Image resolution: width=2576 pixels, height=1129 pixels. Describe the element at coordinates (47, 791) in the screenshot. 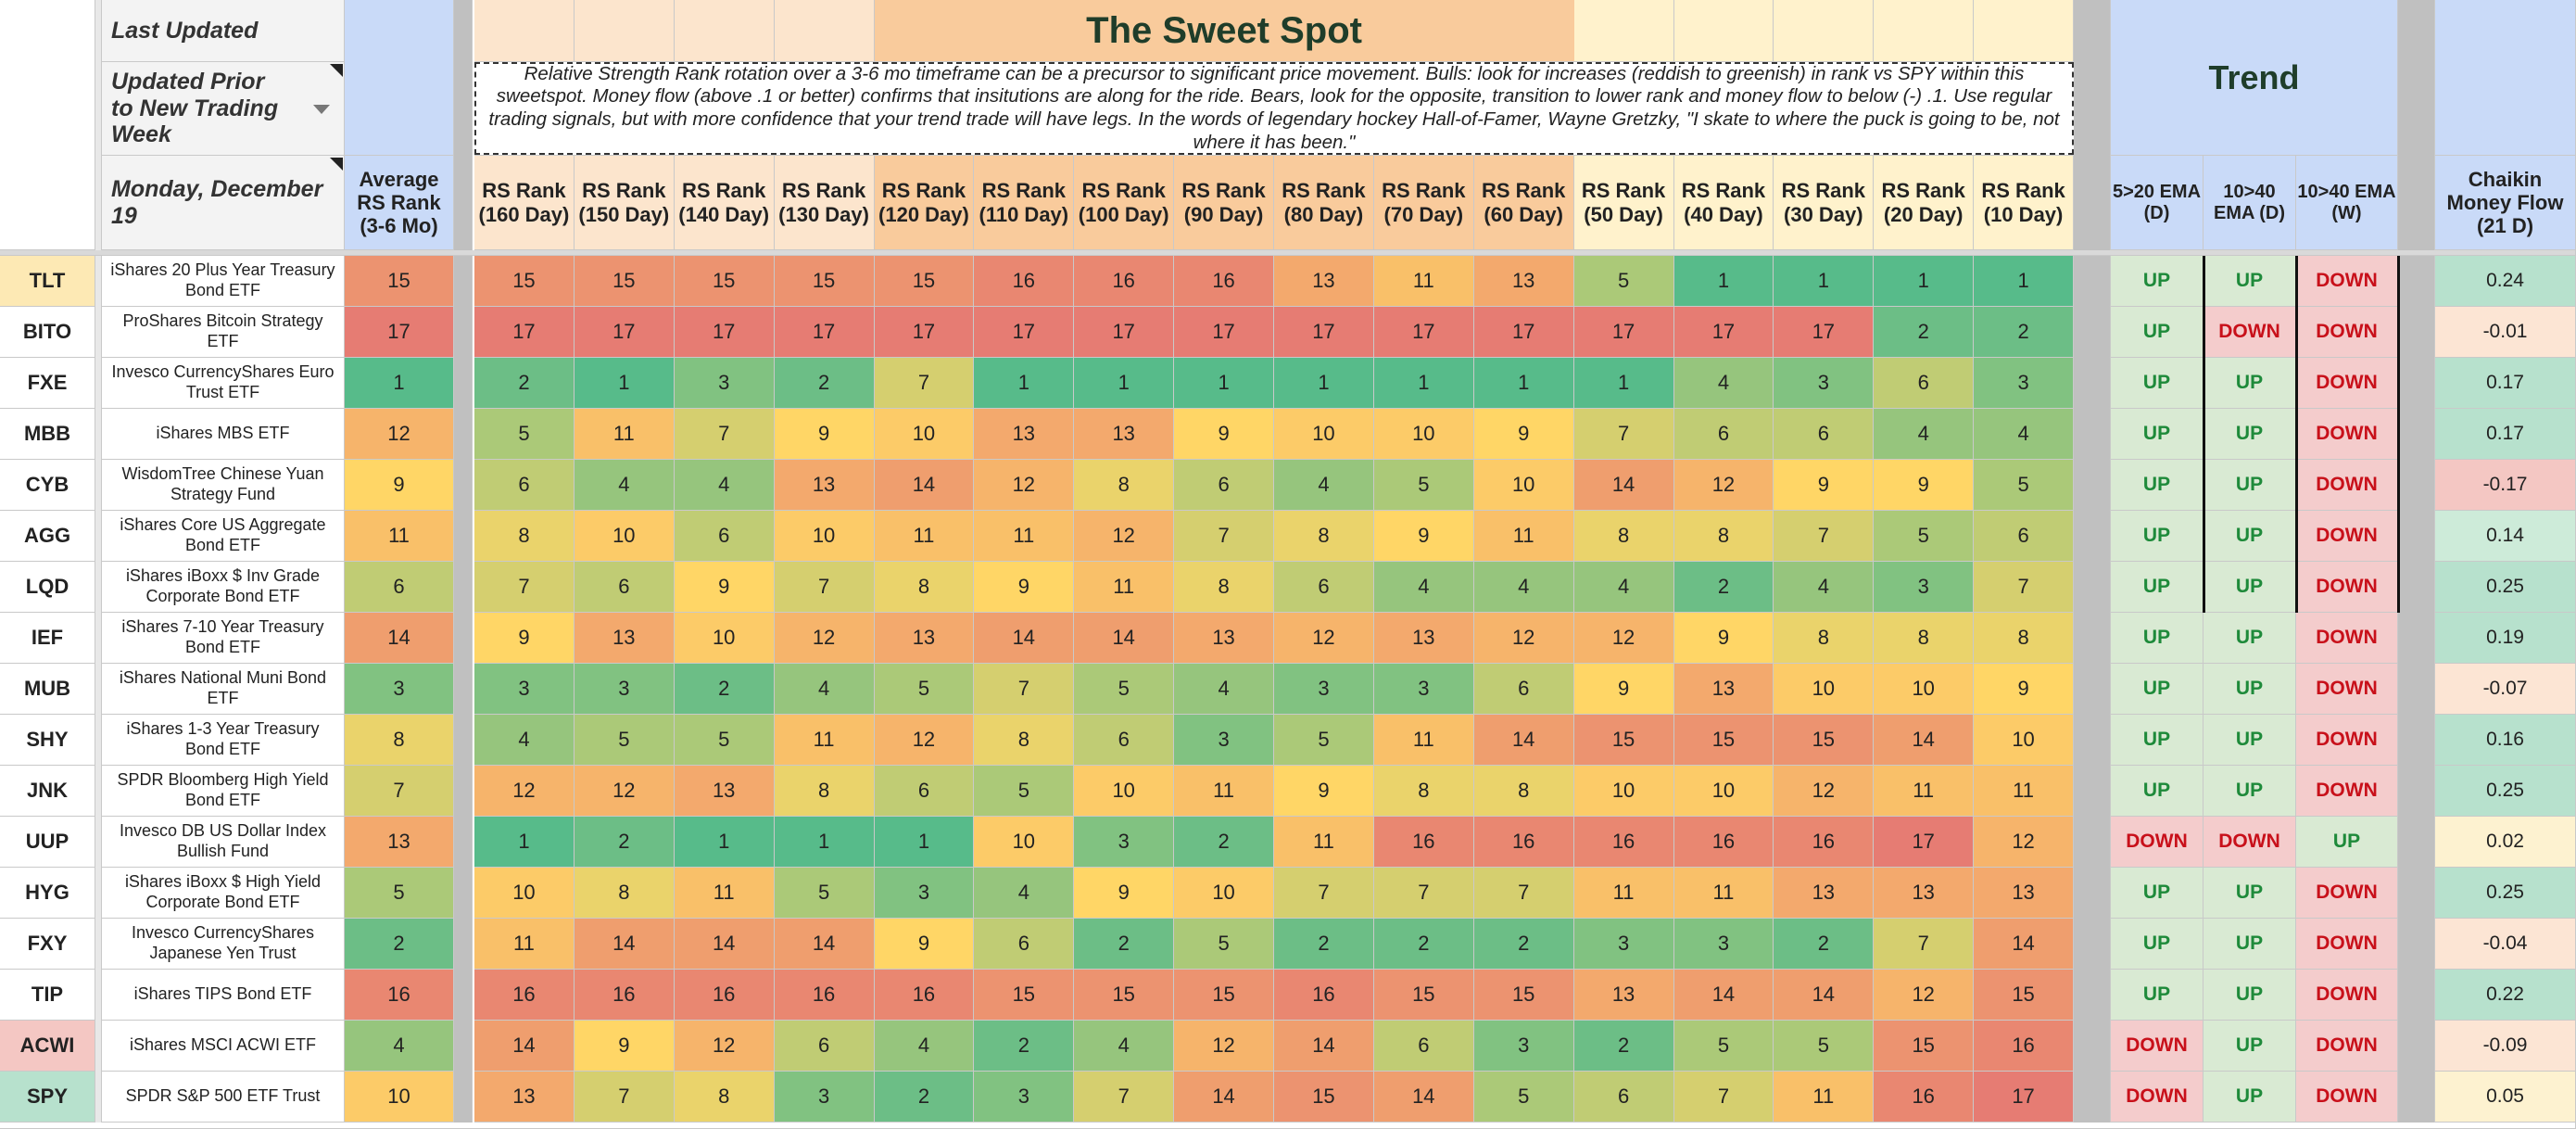

I see `ticker-cell: JNK` at that location.